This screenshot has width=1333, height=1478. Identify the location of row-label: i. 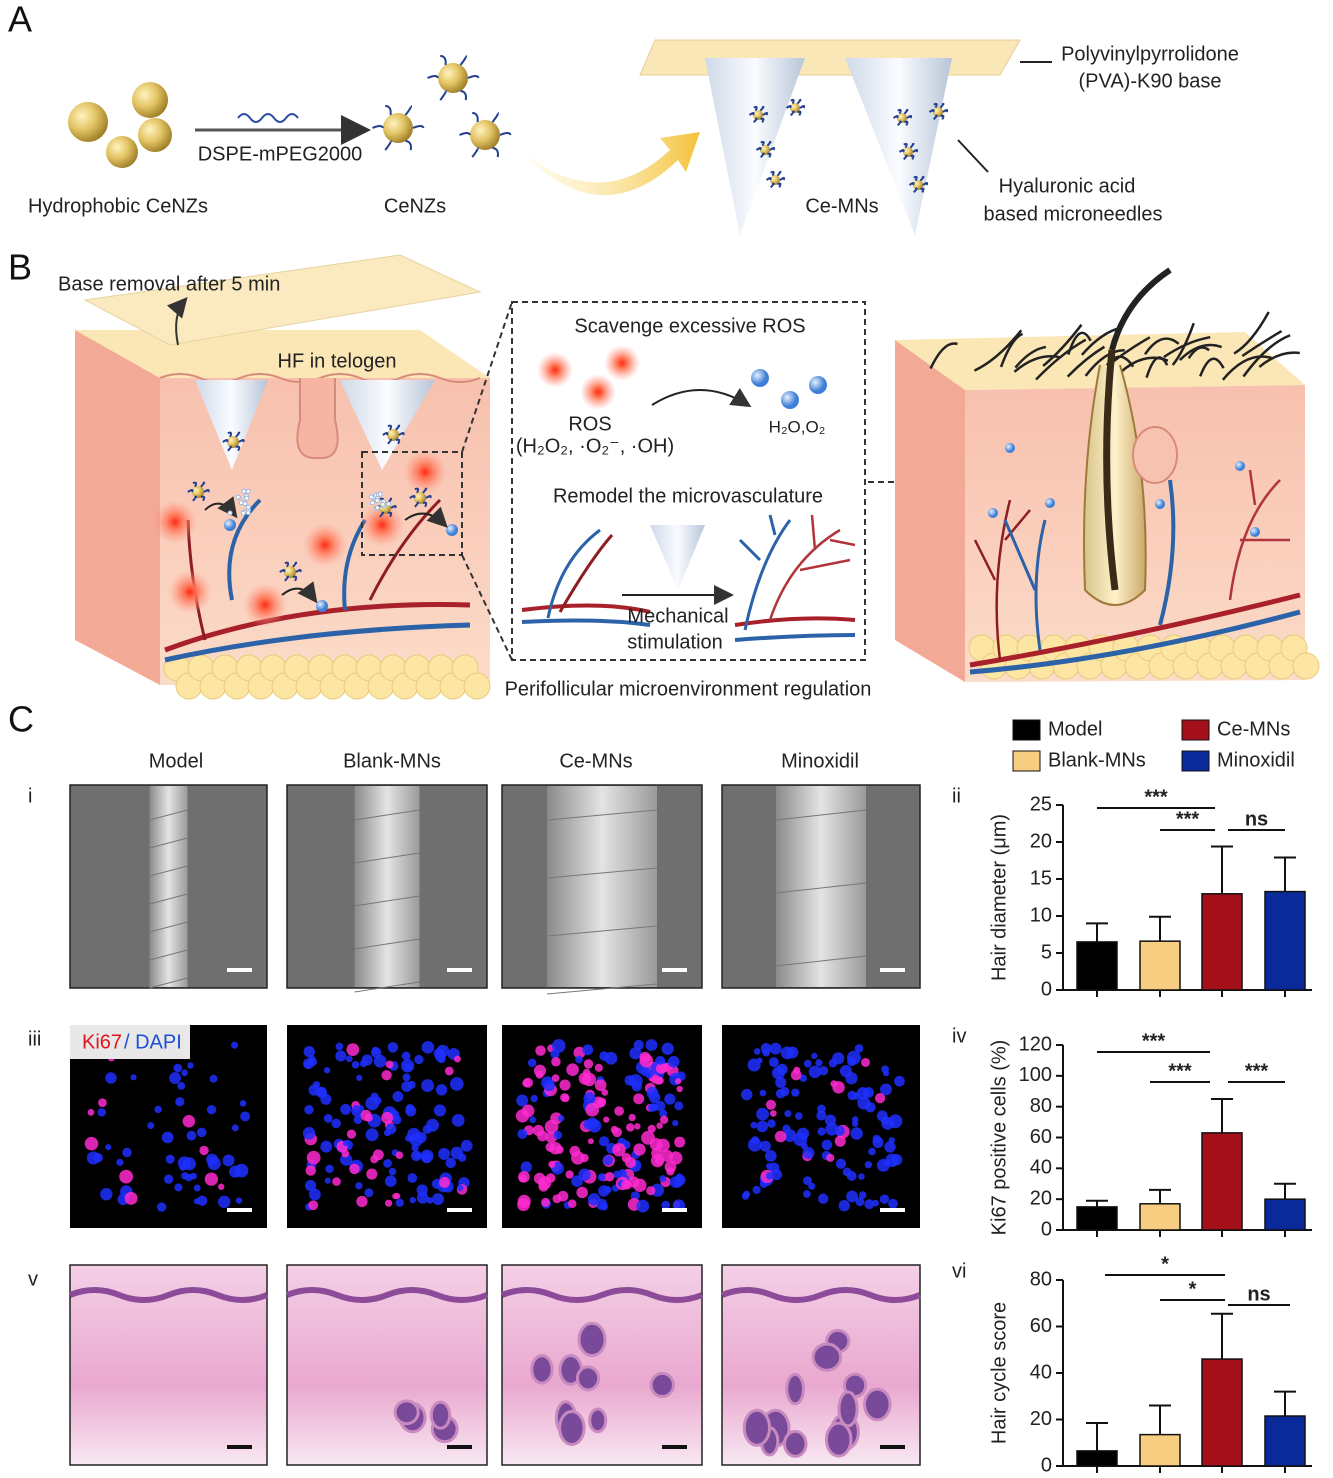
(30, 796).